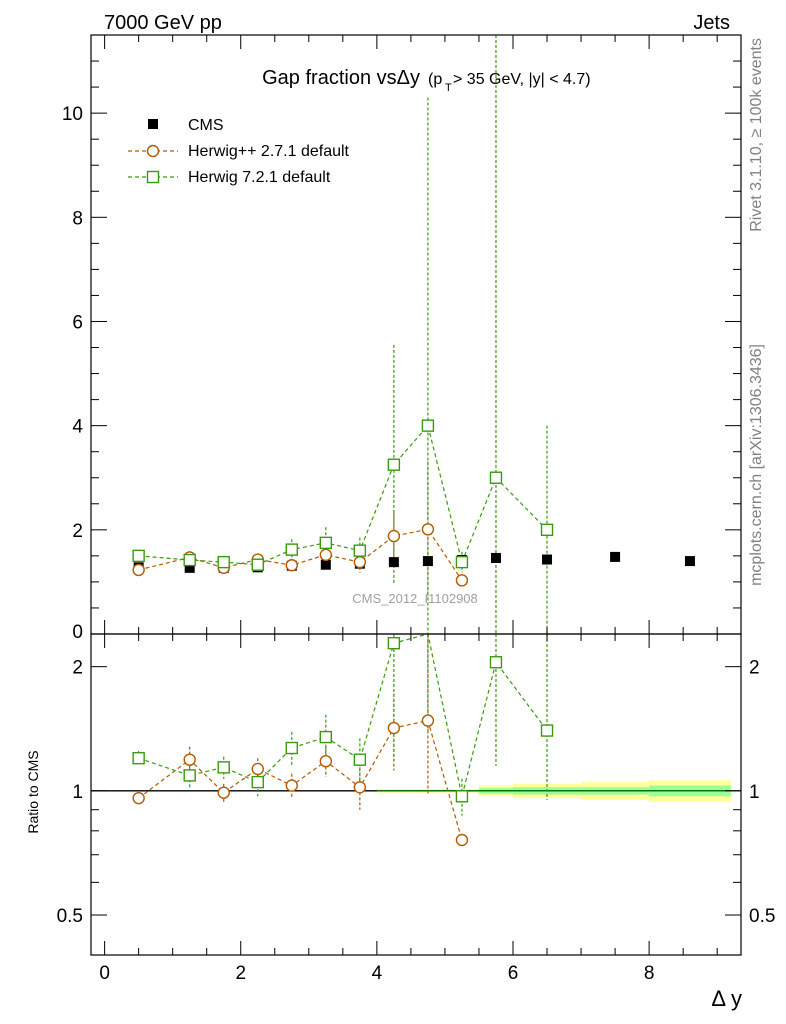 The height and width of the screenshot is (1024, 786). Describe the element at coordinates (448, 88) in the screenshot. I see `plot-title-cut-subscript: T` at that location.